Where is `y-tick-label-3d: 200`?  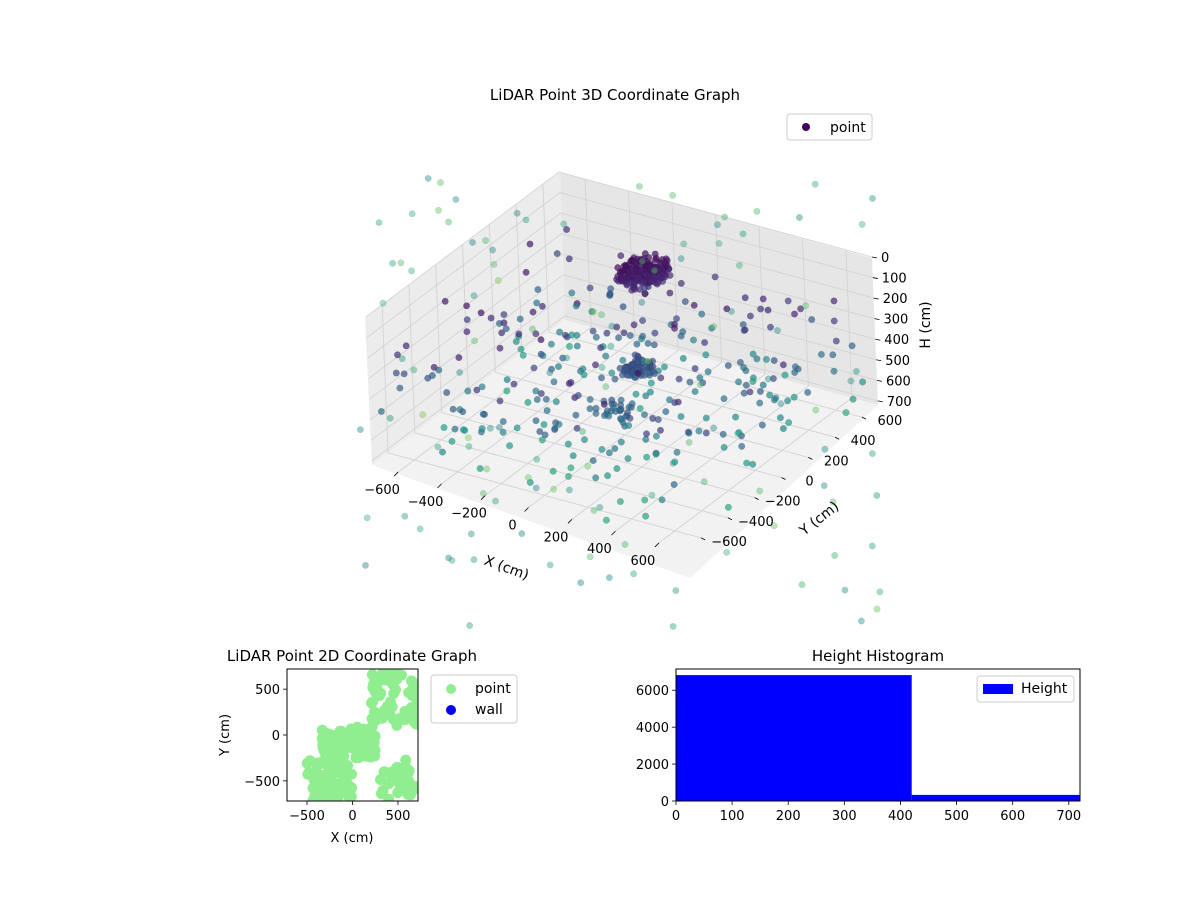
y-tick-label-3d: 200 is located at coordinates (836, 461).